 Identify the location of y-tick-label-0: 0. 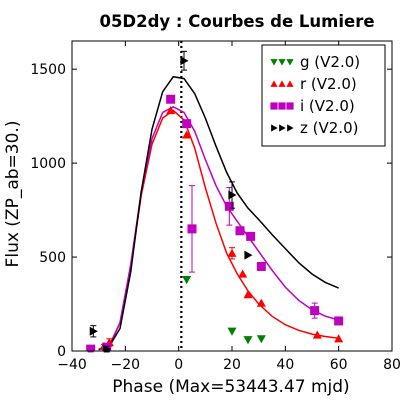
(61, 352).